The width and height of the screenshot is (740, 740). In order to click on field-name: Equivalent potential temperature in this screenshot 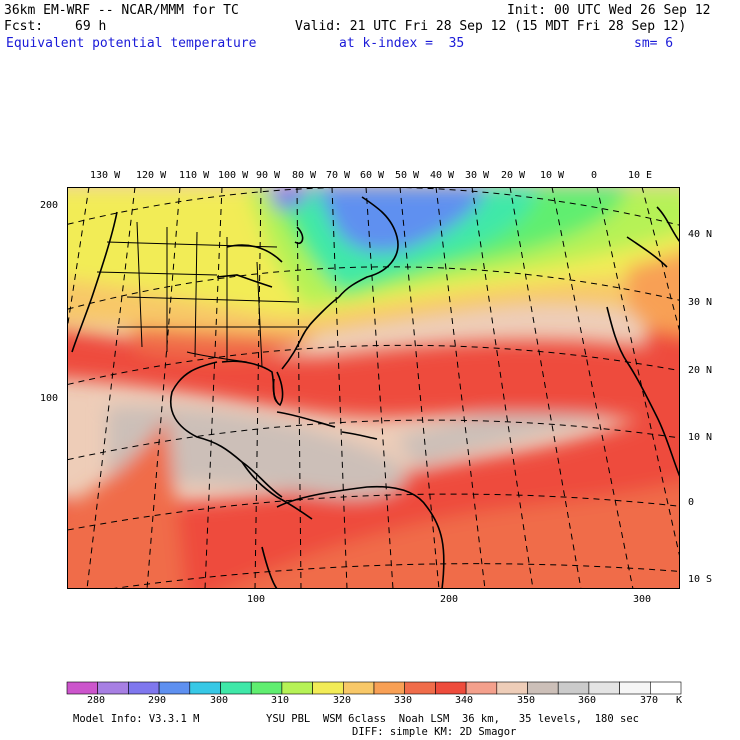, I will do `click(131, 43)`.